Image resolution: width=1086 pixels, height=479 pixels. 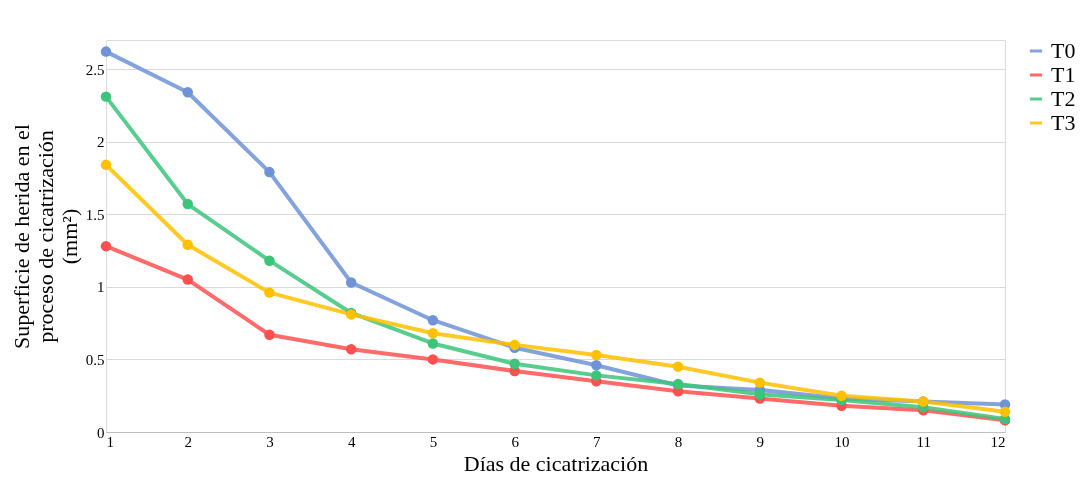 What do you see at coordinates (1063, 74) in the screenshot?
I see `legend-label: T1` at bounding box center [1063, 74].